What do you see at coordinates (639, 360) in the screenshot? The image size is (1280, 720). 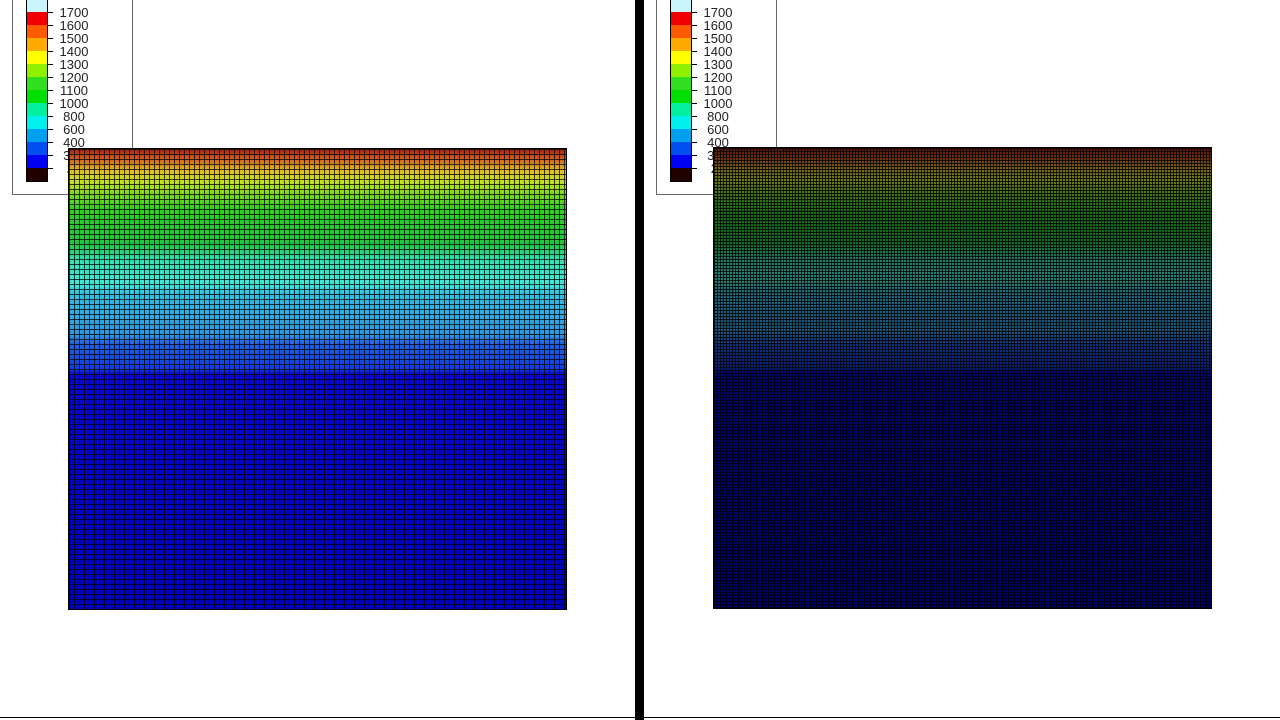 I see `viewport-divider` at bounding box center [639, 360].